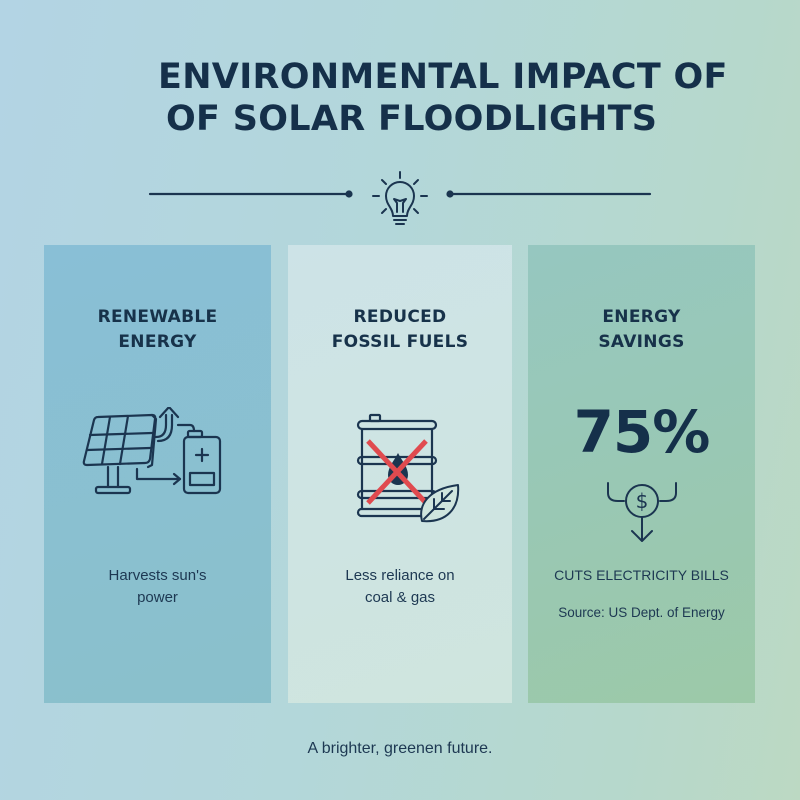 This screenshot has height=800, width=800. I want to click on panel-title-line: REDUCED, so click(400, 317).